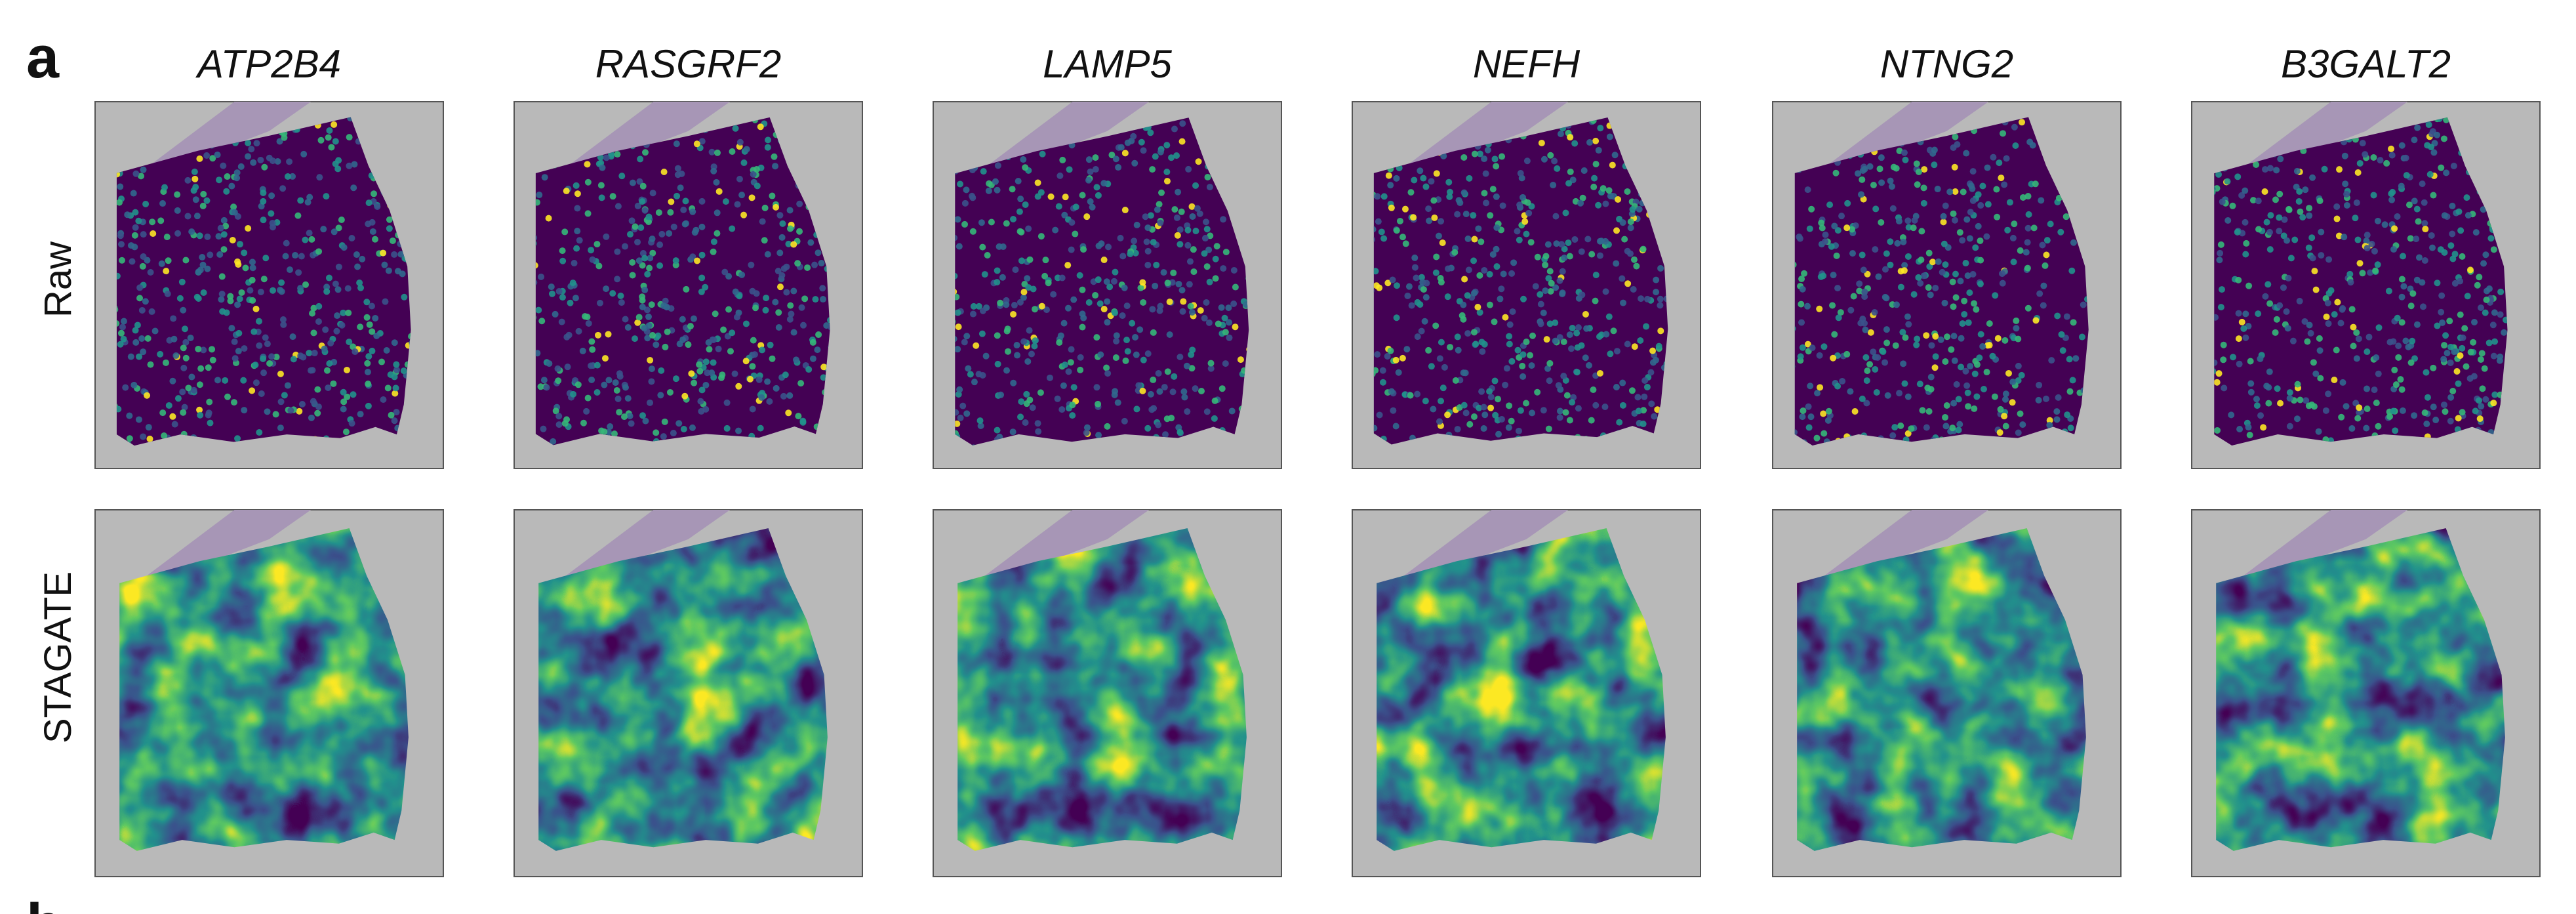 Image resolution: width=2576 pixels, height=914 pixels. Describe the element at coordinates (44, 903) in the screenshot. I see `panel-label: b` at that location.